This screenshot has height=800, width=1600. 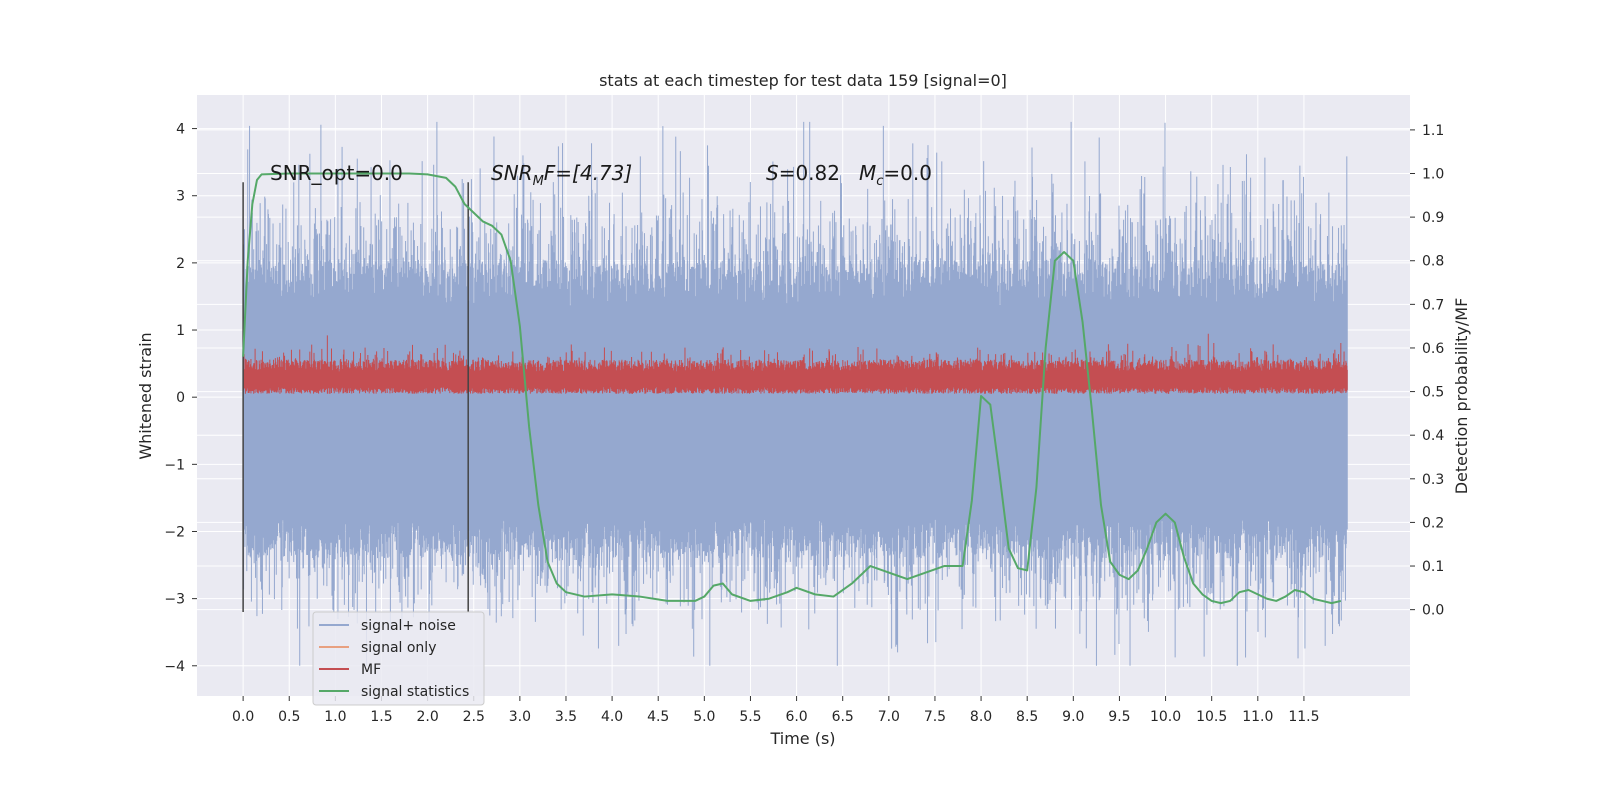 What do you see at coordinates (180, 130) in the screenshot?
I see `y-tick-label: 4` at bounding box center [180, 130].